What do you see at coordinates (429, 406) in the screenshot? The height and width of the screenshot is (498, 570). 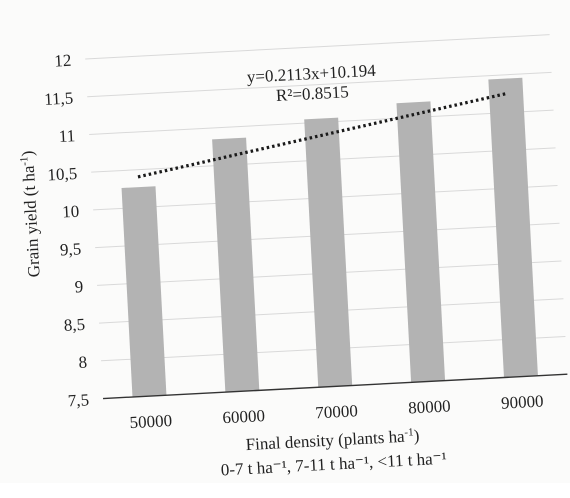 I see `x-tick-label: 80000` at bounding box center [429, 406].